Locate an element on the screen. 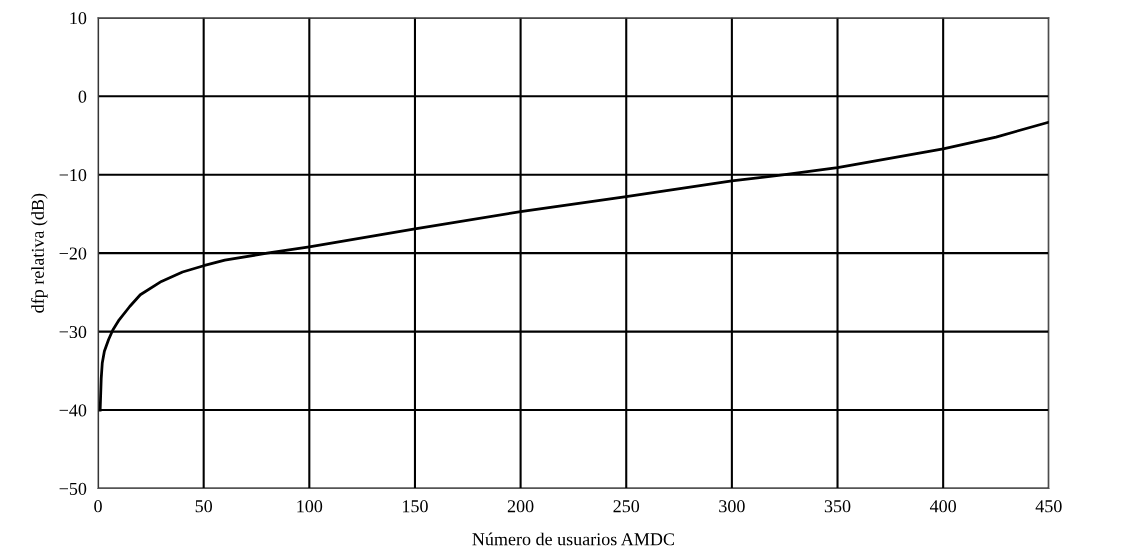 This screenshot has height=557, width=1140. x-tick-label: 100 is located at coordinates (310, 506).